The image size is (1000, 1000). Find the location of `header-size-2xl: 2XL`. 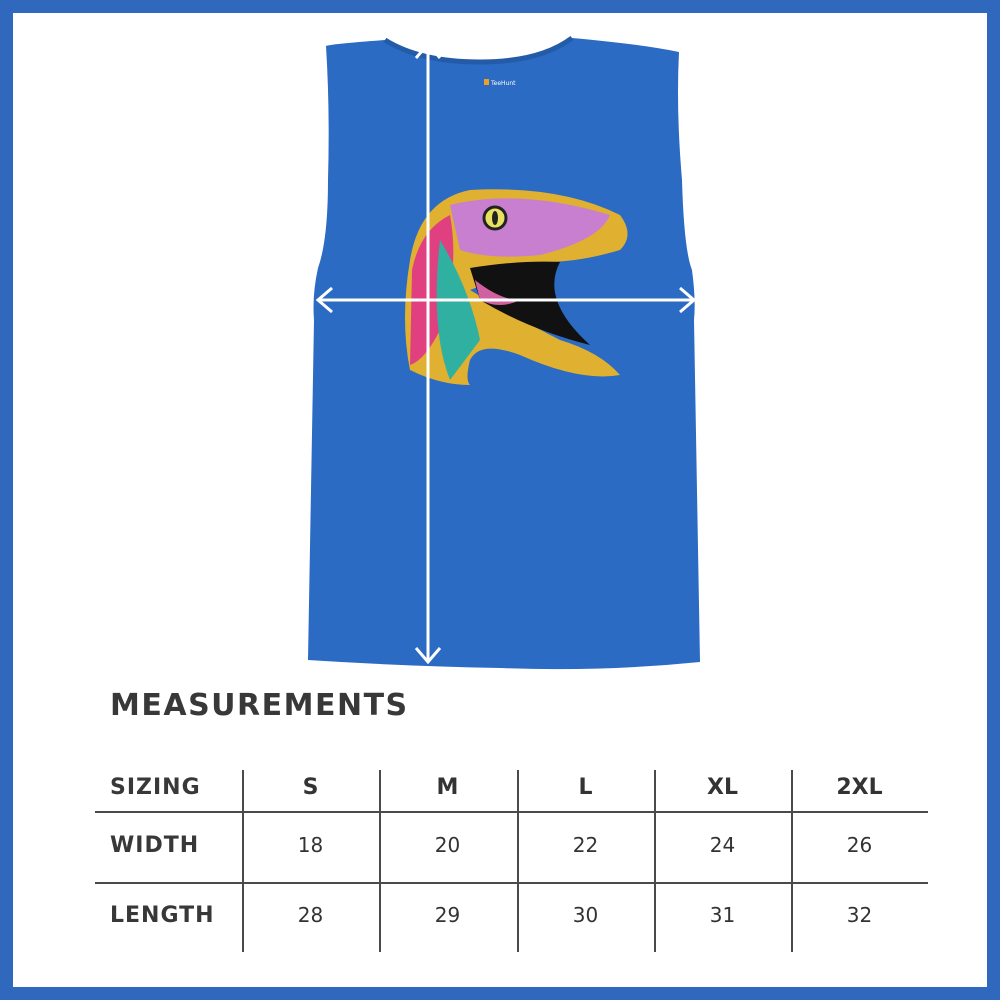

header-size-2xl: 2XL is located at coordinates (859, 787).